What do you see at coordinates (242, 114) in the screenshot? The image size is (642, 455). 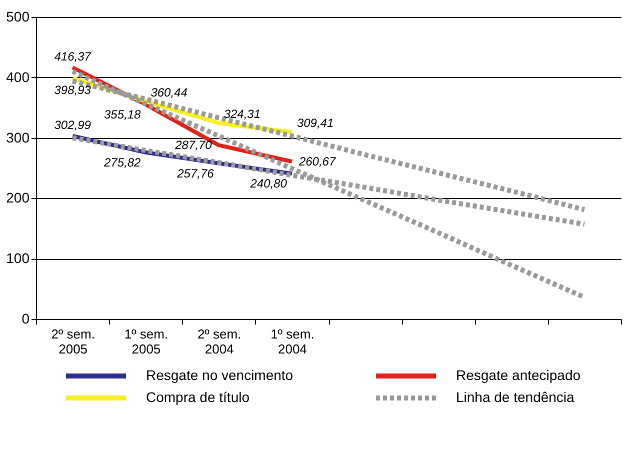 I see `data-label: 324,31` at bounding box center [242, 114].